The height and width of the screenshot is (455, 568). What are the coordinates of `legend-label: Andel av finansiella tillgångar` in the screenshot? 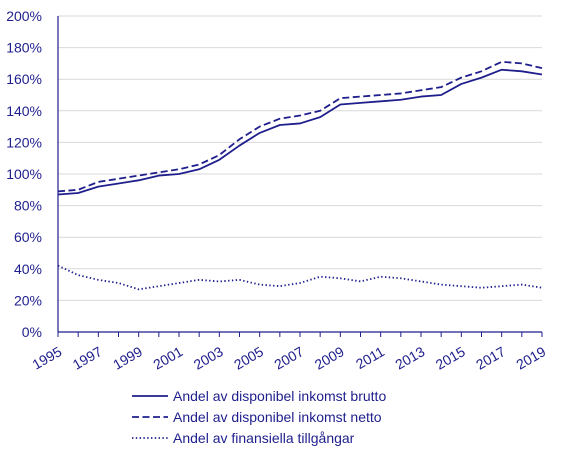 It's located at (264, 438).